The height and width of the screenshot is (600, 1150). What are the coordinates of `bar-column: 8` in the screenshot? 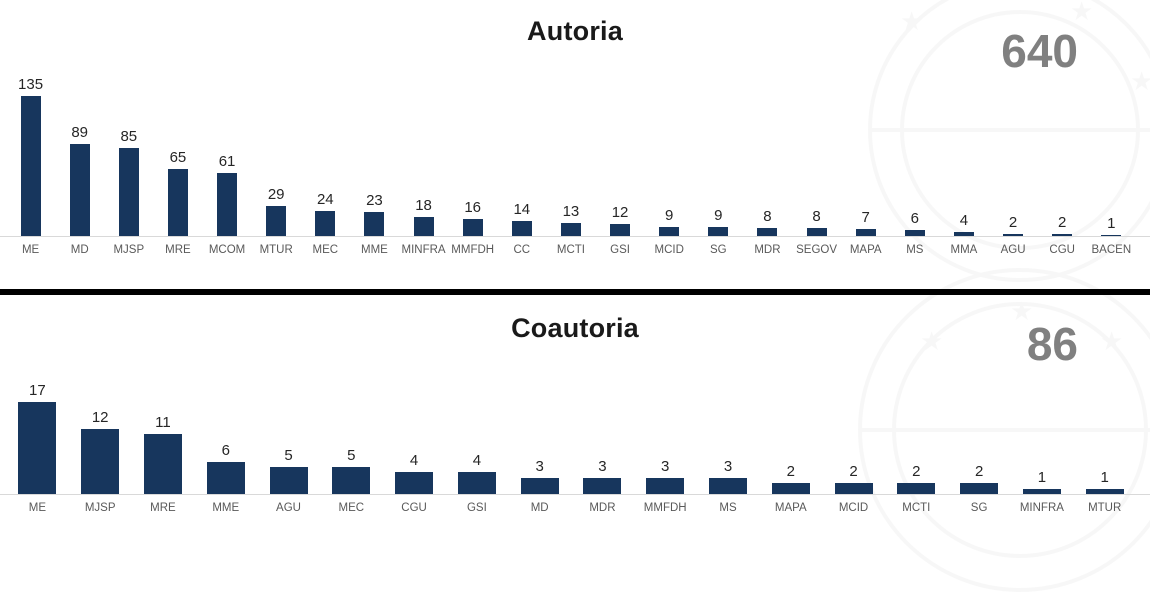 It's located at (816, 222).